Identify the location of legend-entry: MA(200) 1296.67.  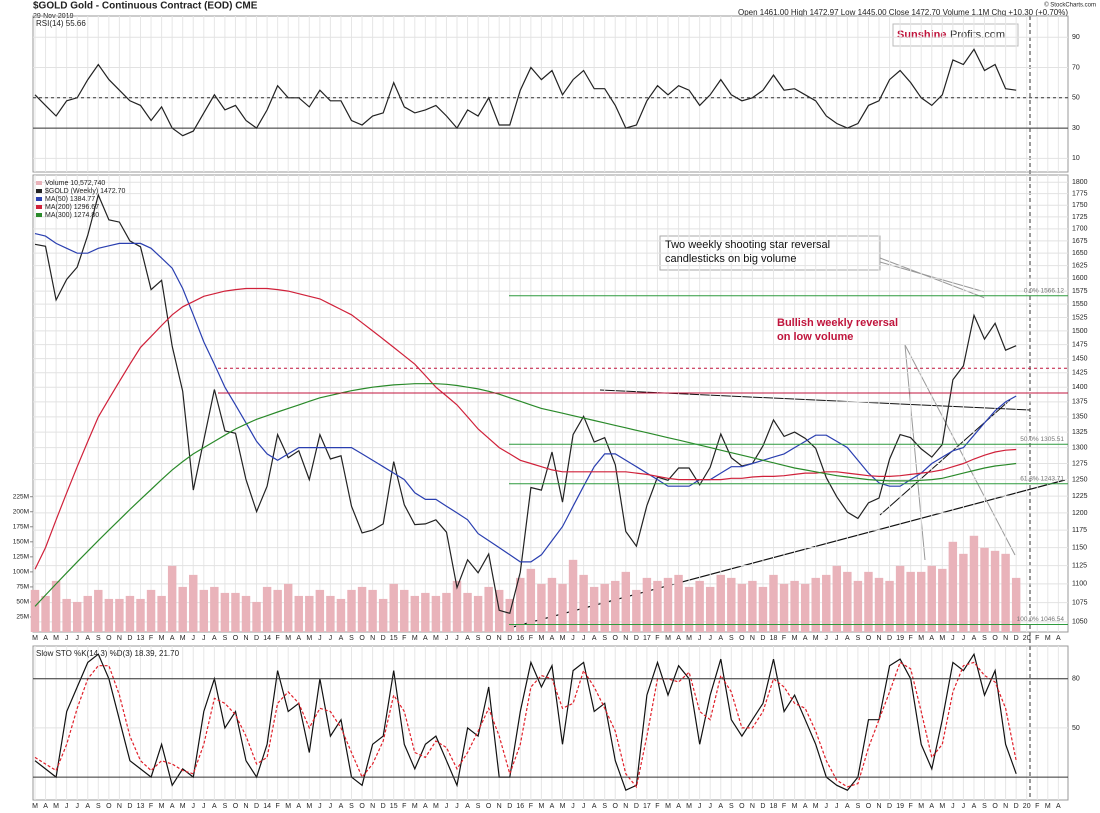
(72, 207).